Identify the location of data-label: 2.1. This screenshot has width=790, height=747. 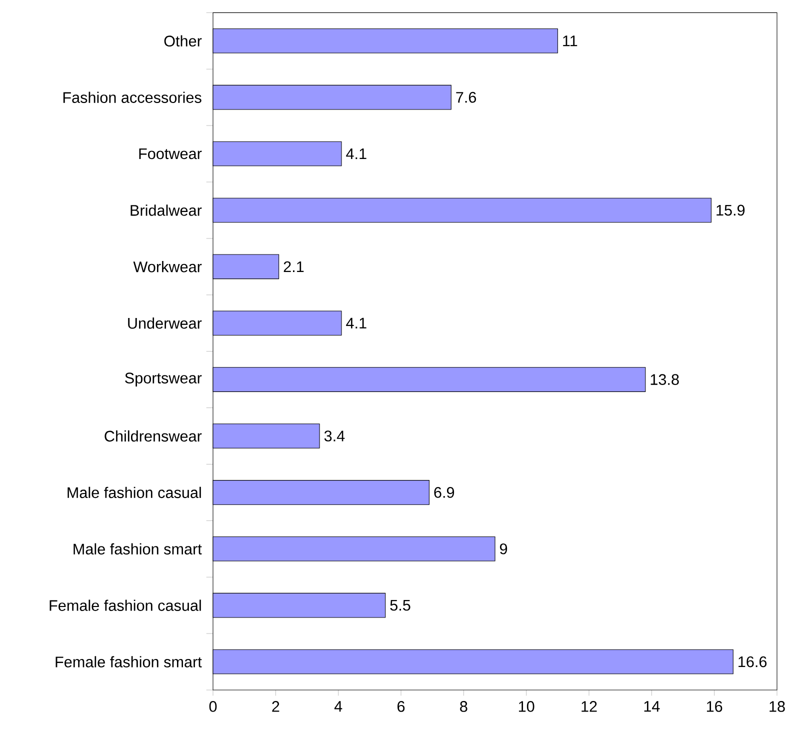
(294, 266).